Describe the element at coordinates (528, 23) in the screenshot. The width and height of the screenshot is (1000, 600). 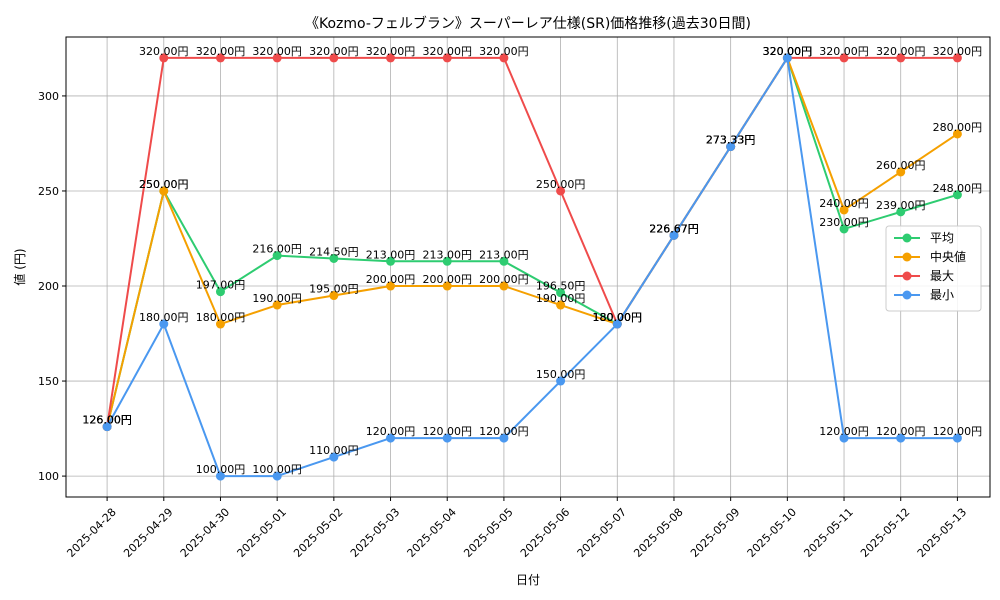
I see `chart-title: 《Kozmo-フェルブラン》スーパーレア仕様(SR)価格推移(過去30日間)` at that location.